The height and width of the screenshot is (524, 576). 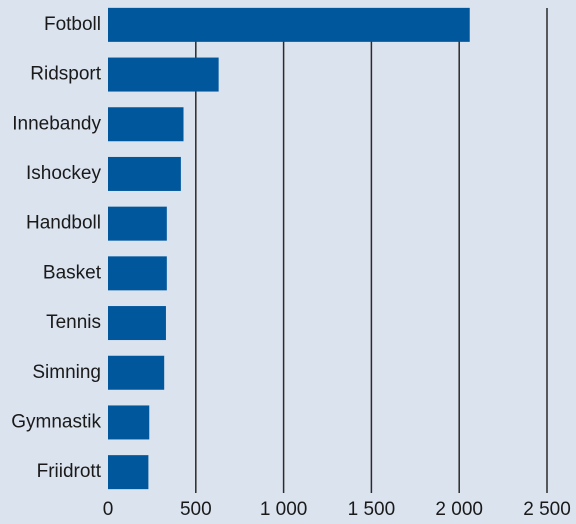 I want to click on x-tick-label: 2 000, so click(x=459, y=509).